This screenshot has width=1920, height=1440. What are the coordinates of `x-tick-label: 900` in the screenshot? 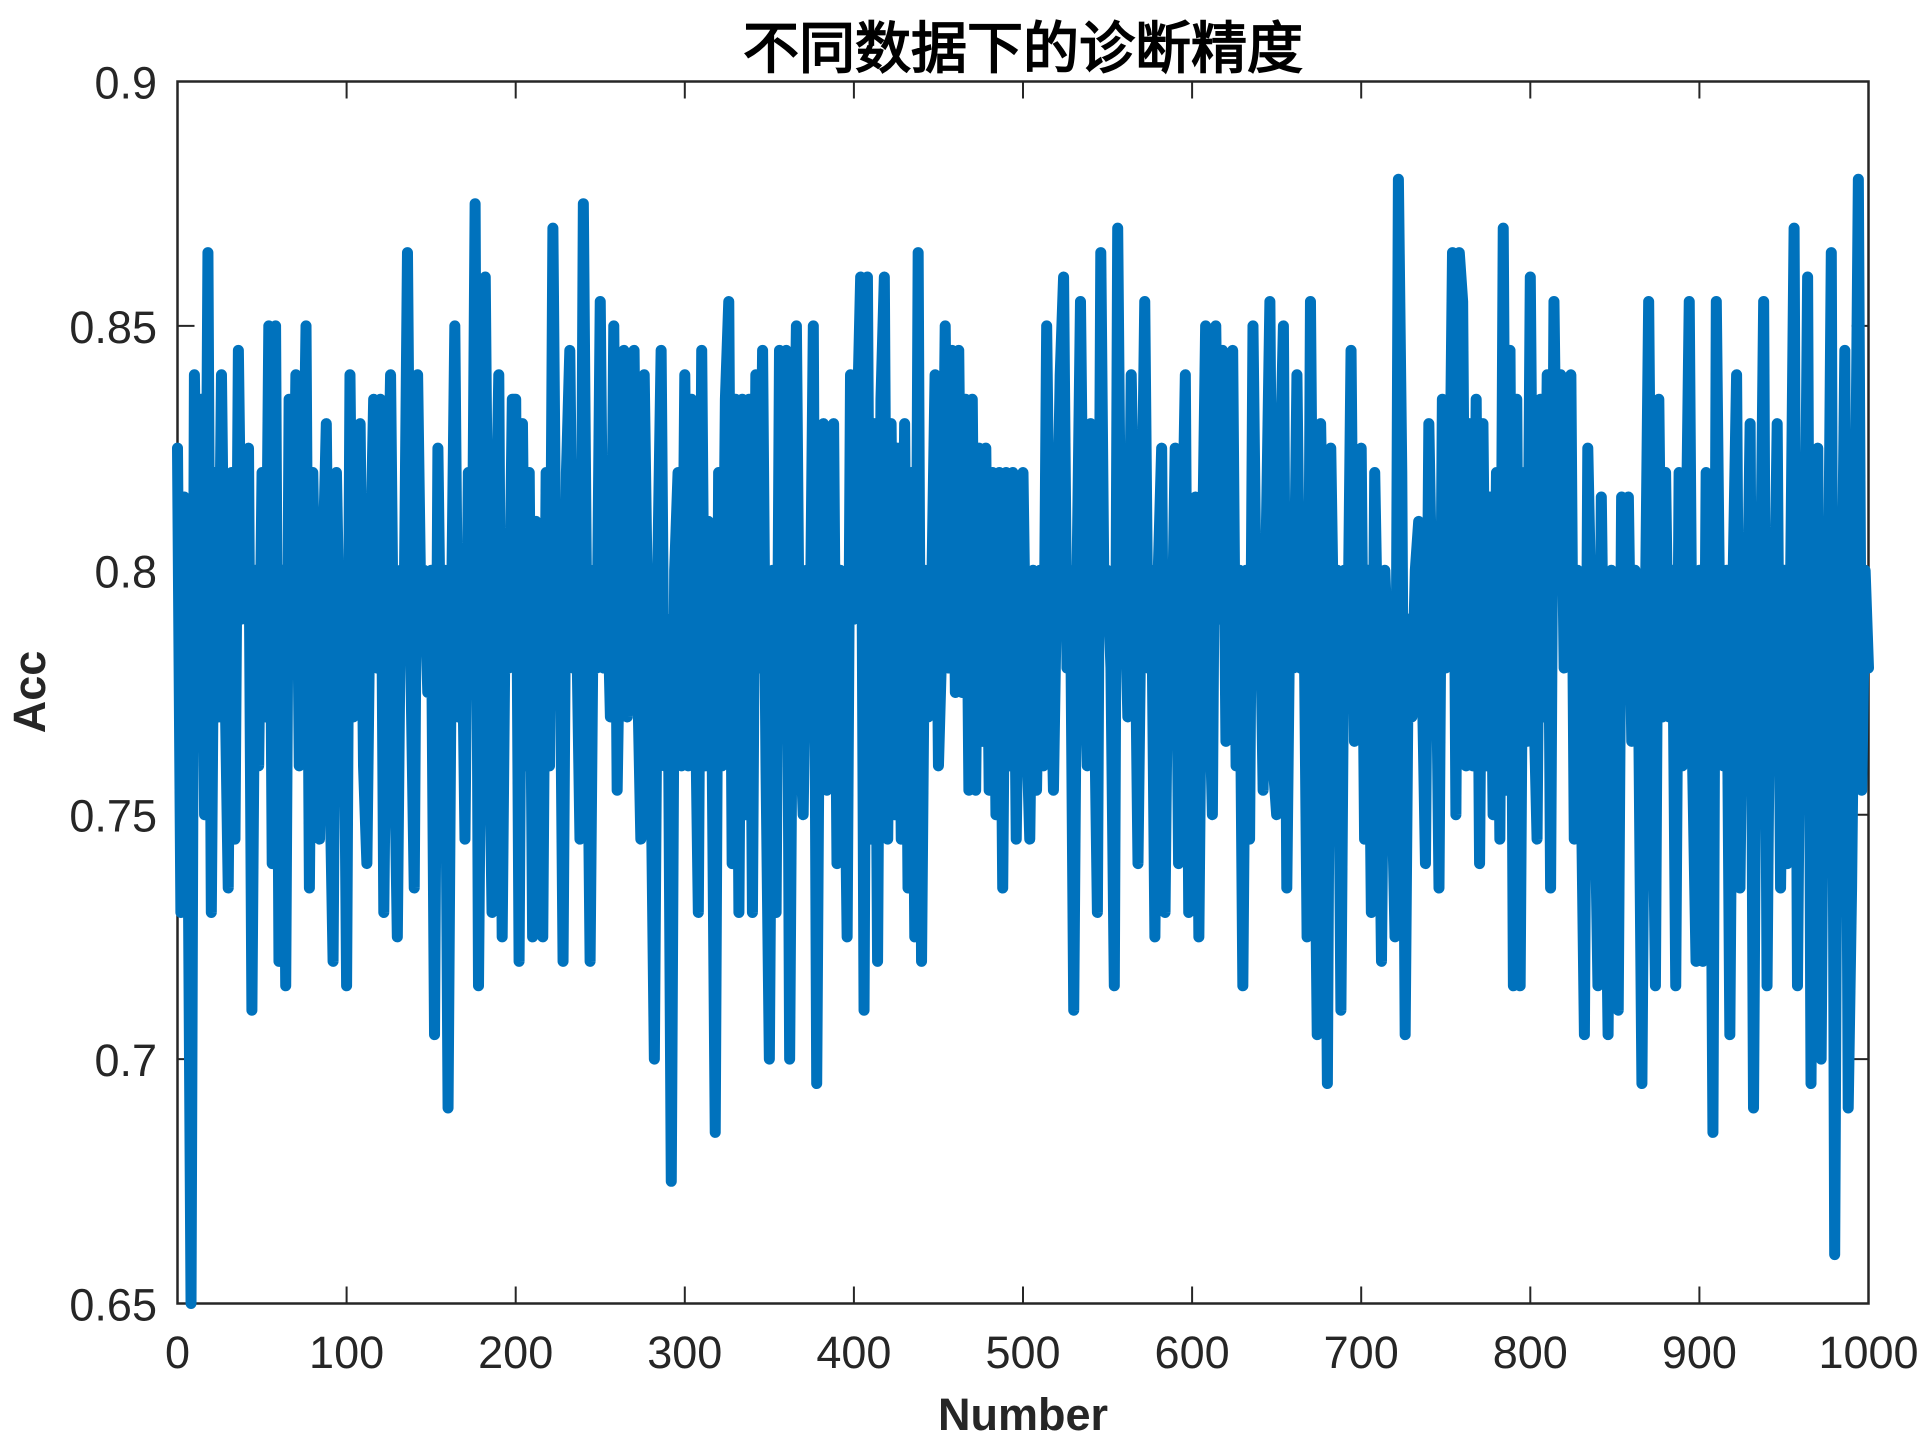 It's located at (1699, 1352).